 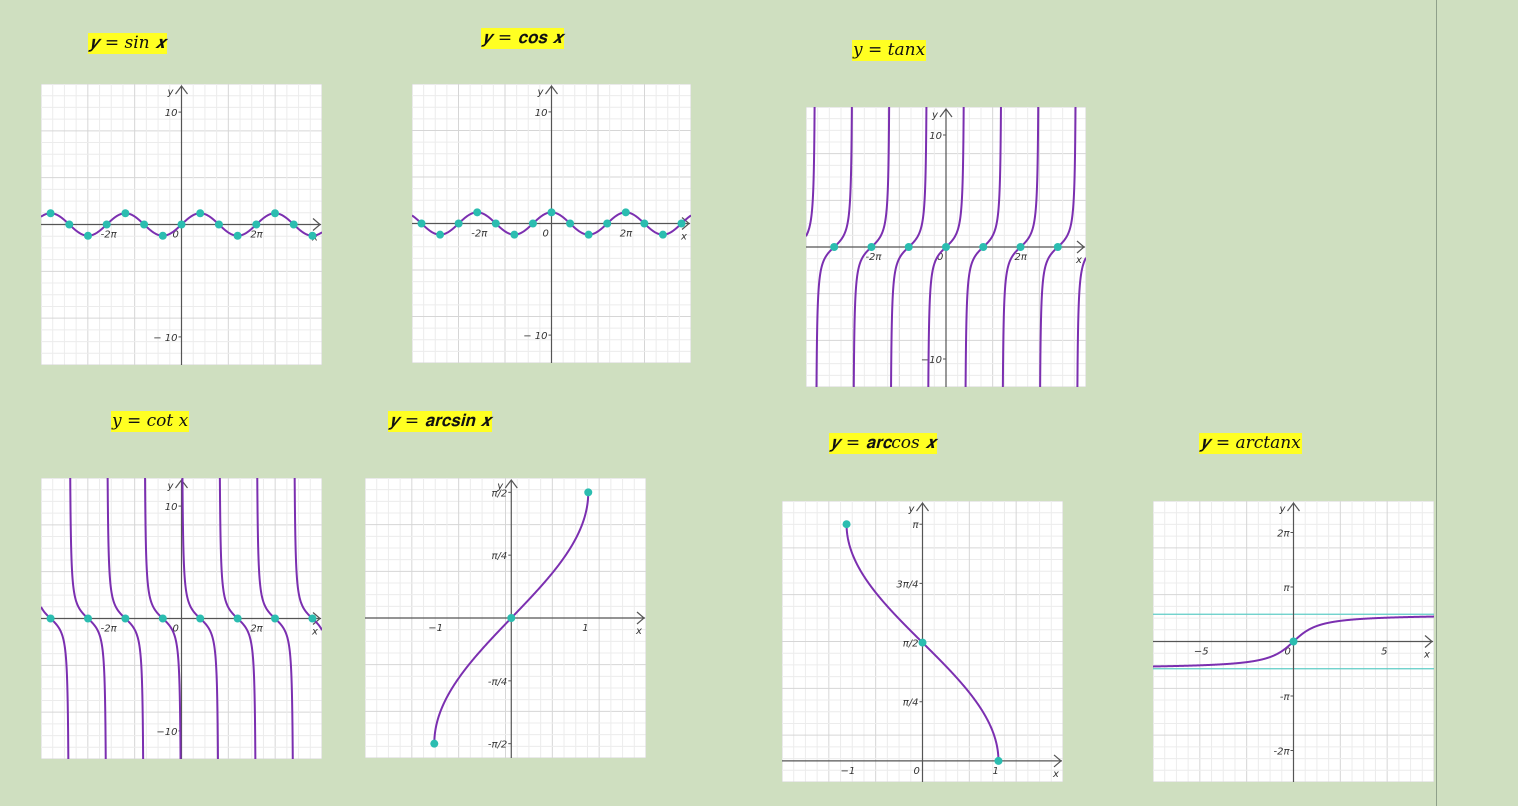 What do you see at coordinates (165, 338) in the screenshot?
I see `y-tick-label: − 10` at bounding box center [165, 338].